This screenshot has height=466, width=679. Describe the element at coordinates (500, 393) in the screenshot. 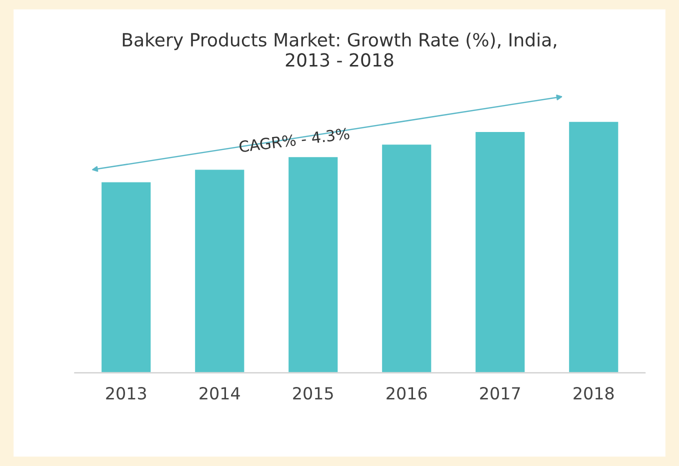

I see `x-tick-label: 2017` at that location.